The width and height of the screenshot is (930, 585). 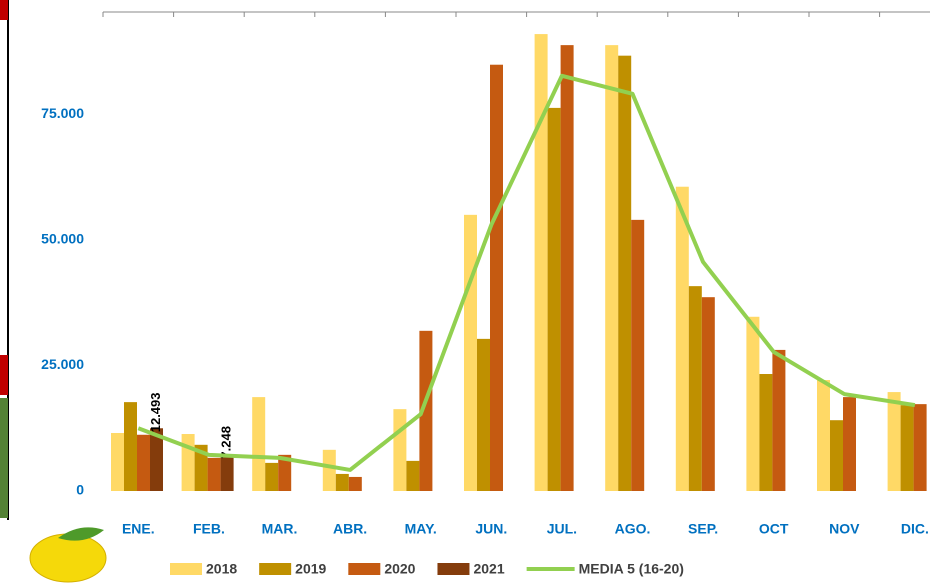 I want to click on legend-label: MEDIA 5 (16-20), so click(x=631, y=569).